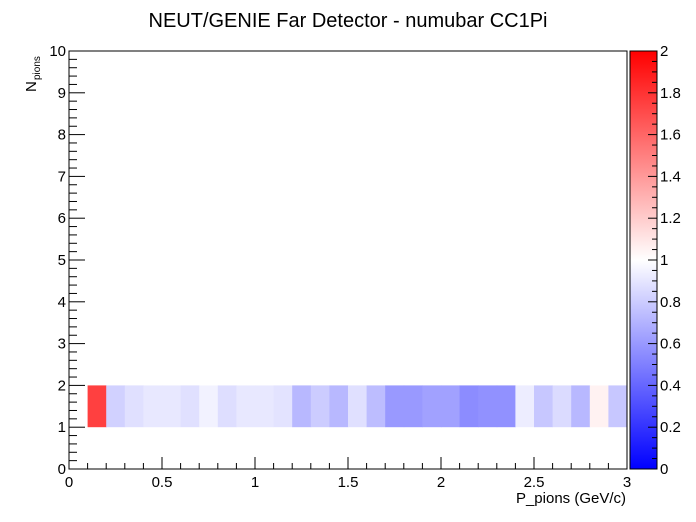  I want to click on x-axis: 0 0.5 1 1.5 2 2.5 3, so click(348, 474).